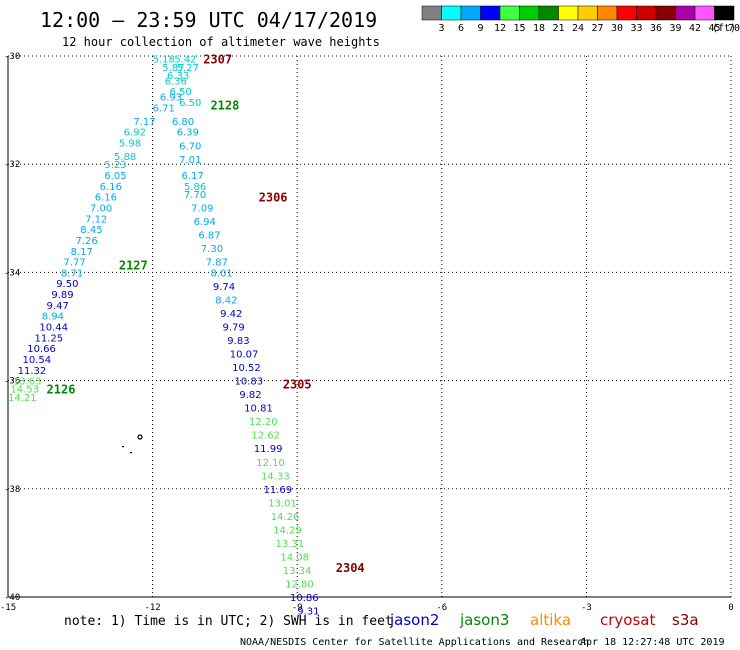 This screenshot has width=740, height=650. I want to click on legend-tick-label: 36, so click(656, 28).